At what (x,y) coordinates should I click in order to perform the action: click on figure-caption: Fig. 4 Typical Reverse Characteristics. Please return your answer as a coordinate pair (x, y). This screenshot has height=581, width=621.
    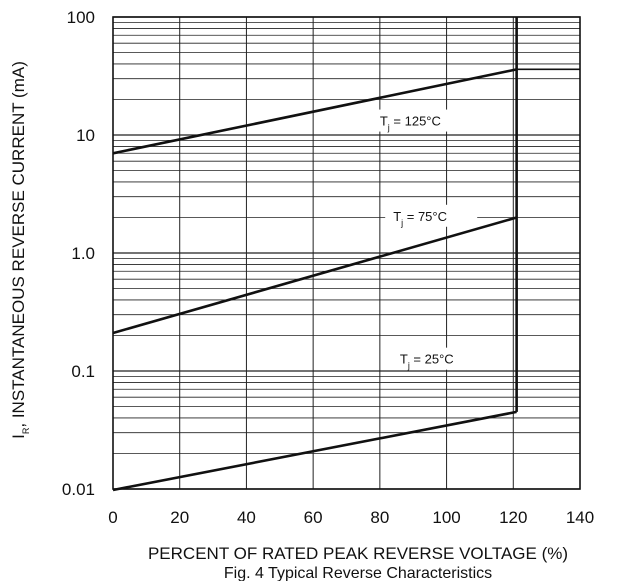
    Looking at the image, I should click on (358, 573).